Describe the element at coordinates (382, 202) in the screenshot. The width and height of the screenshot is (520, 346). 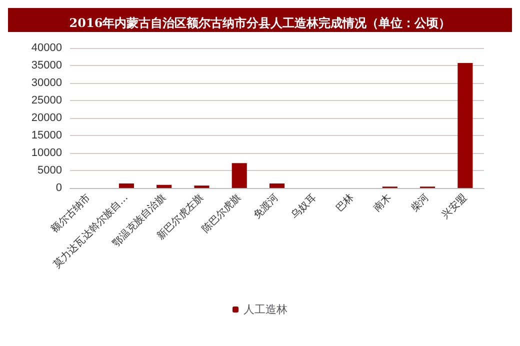
I see `x-tick-label: 南木` at that location.